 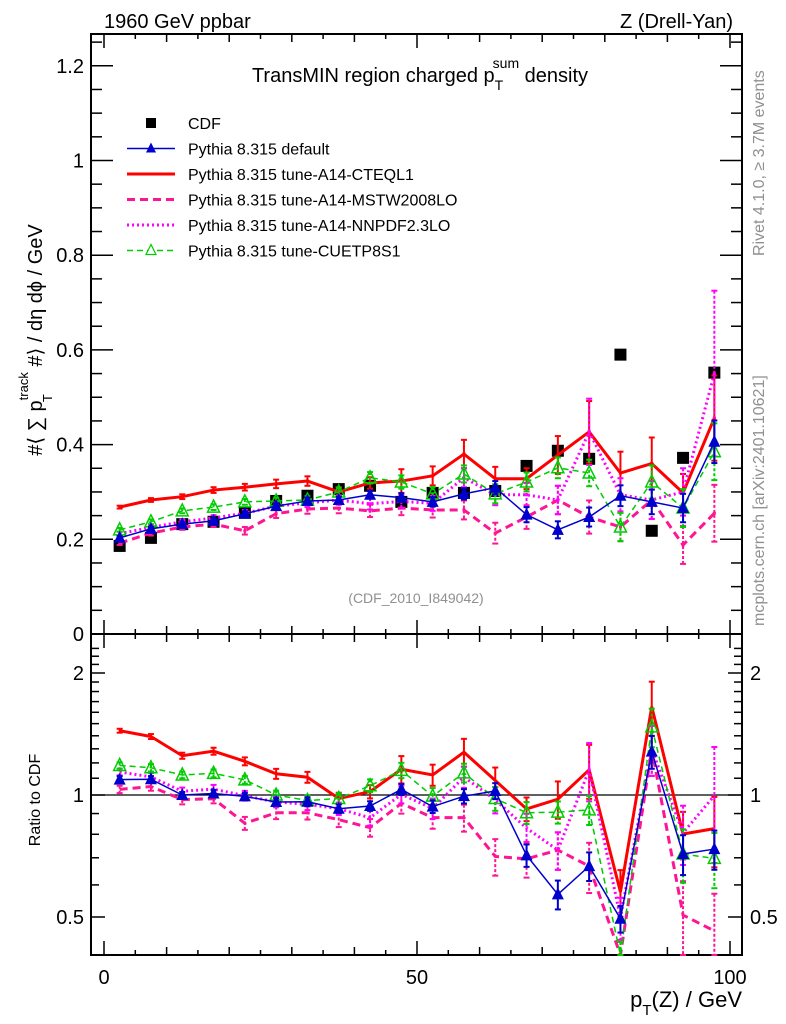 I want to click on ratio-y-tick-label: 0.5, so click(x=70, y=918).